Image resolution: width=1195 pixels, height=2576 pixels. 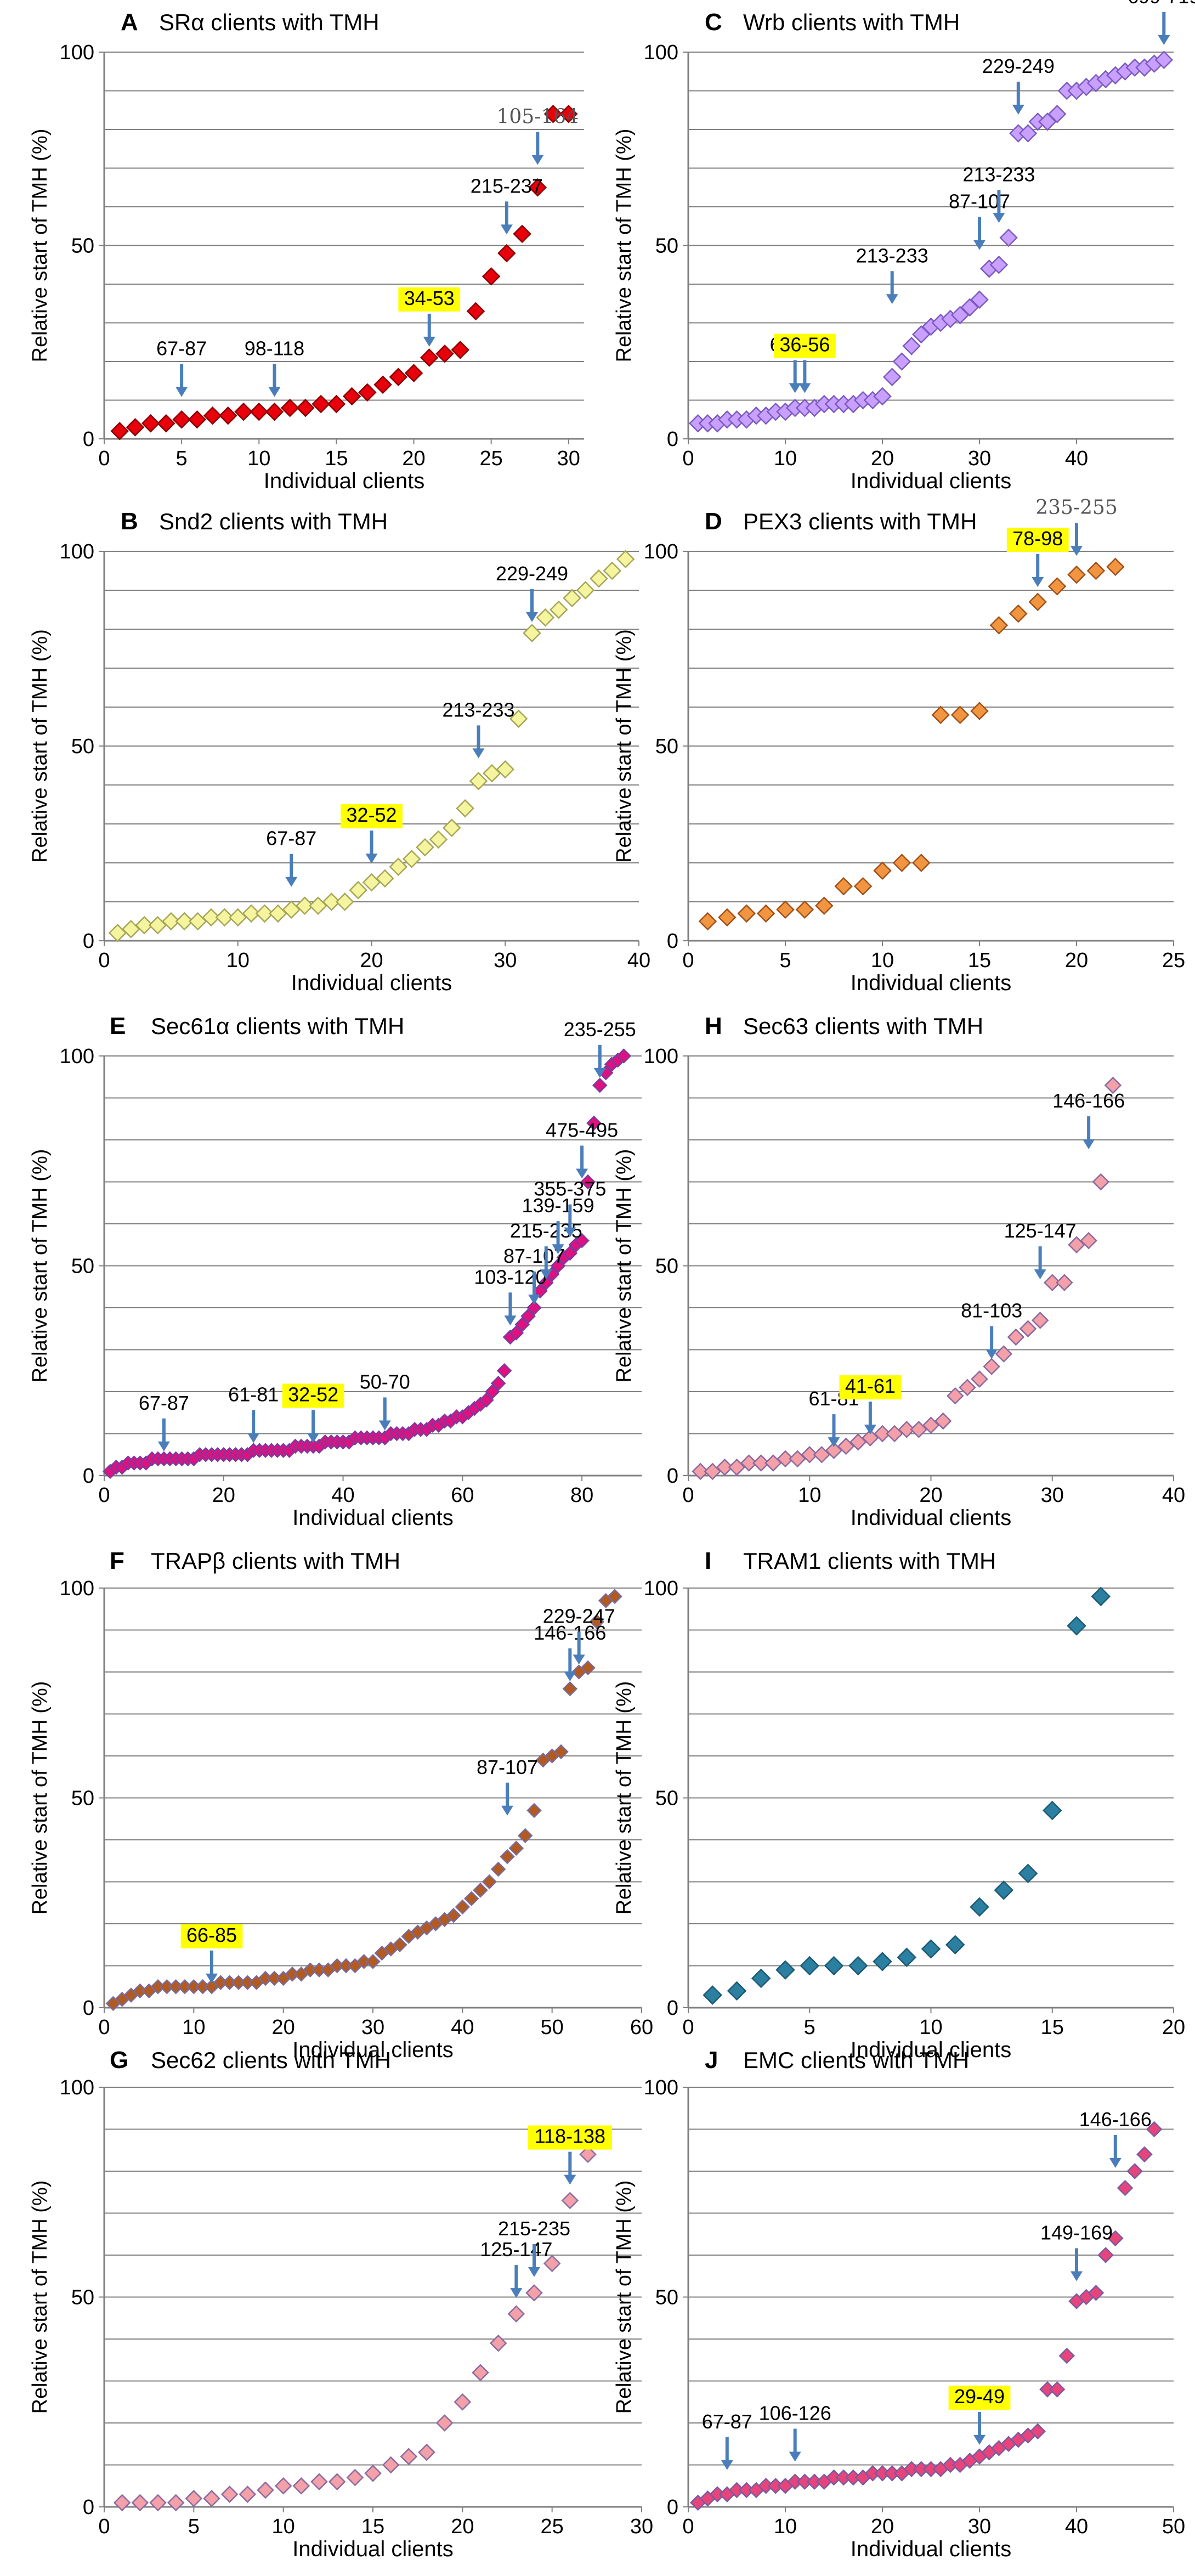 What do you see at coordinates (713, 521) in the screenshot?
I see `panel-letter: D` at bounding box center [713, 521].